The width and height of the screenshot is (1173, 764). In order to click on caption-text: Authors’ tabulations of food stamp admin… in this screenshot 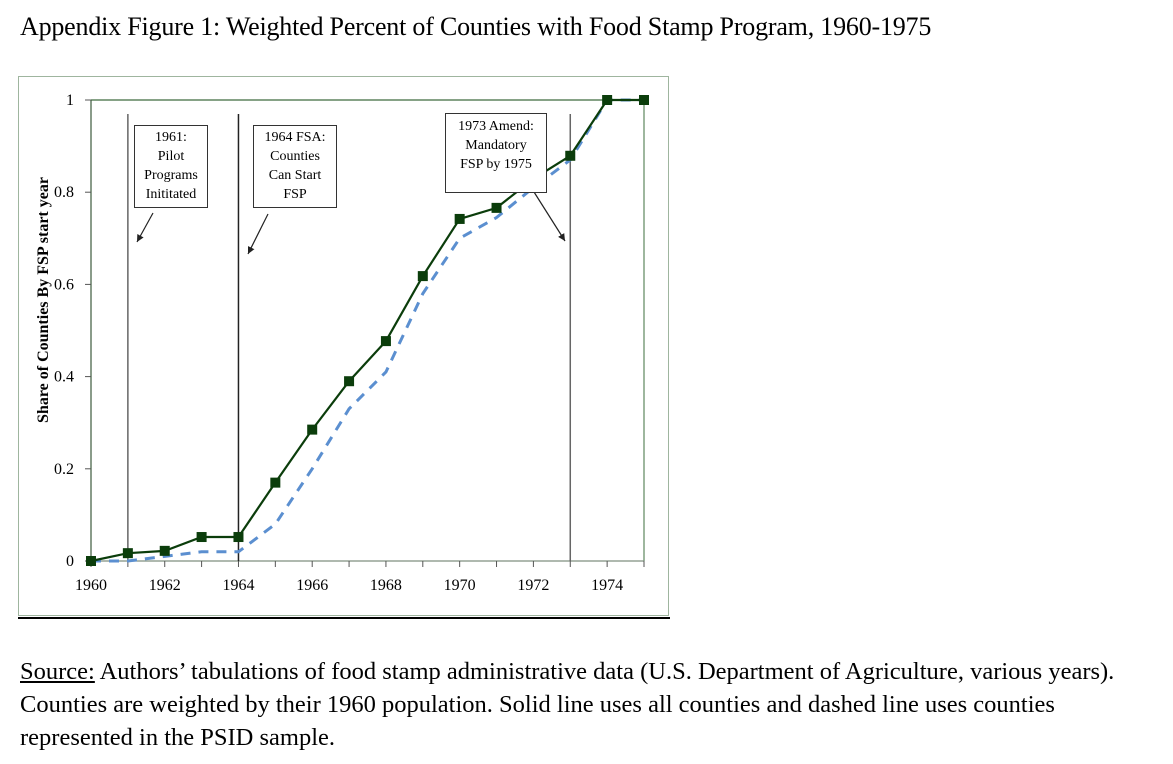, I will do `click(567, 704)`.